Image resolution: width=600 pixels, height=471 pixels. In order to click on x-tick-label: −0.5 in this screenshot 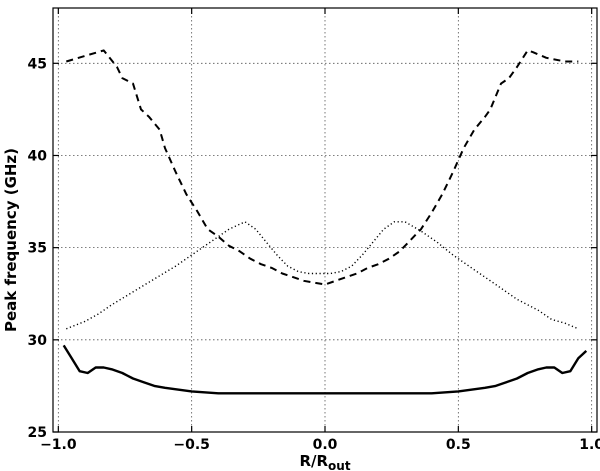, I will do `click(191, 445)`.